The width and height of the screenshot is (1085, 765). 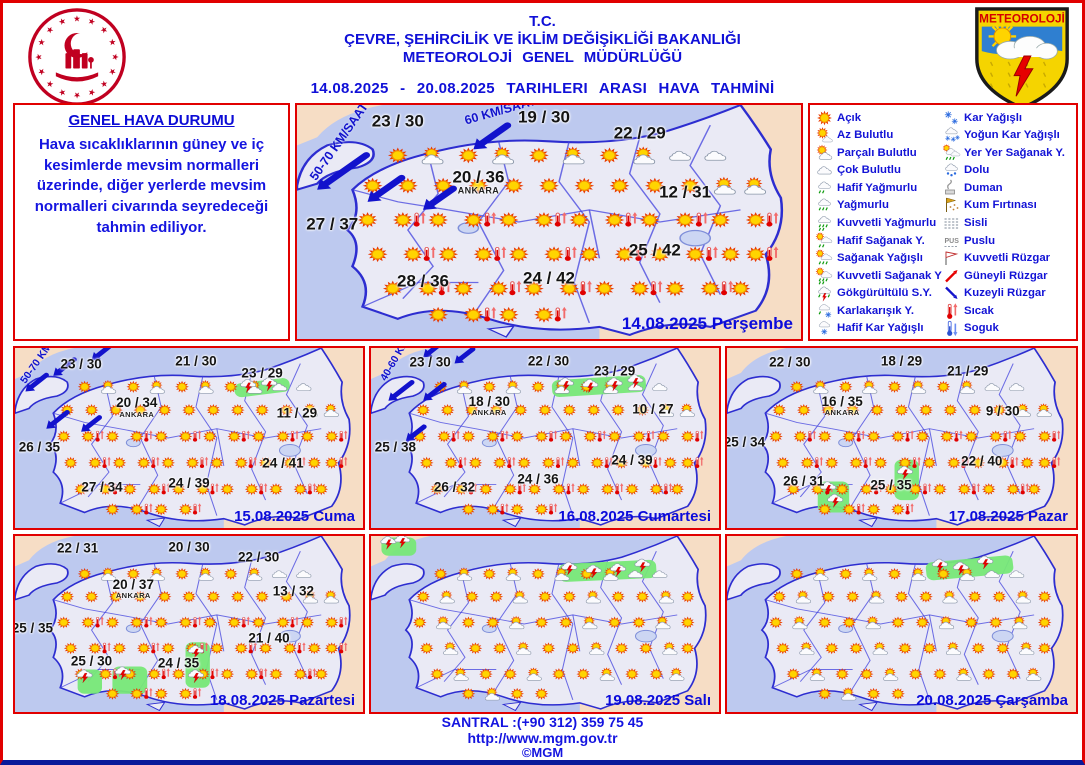 I want to click on legend-item-shower-light: Hafif Sağanak Y., so click(x=878, y=240).